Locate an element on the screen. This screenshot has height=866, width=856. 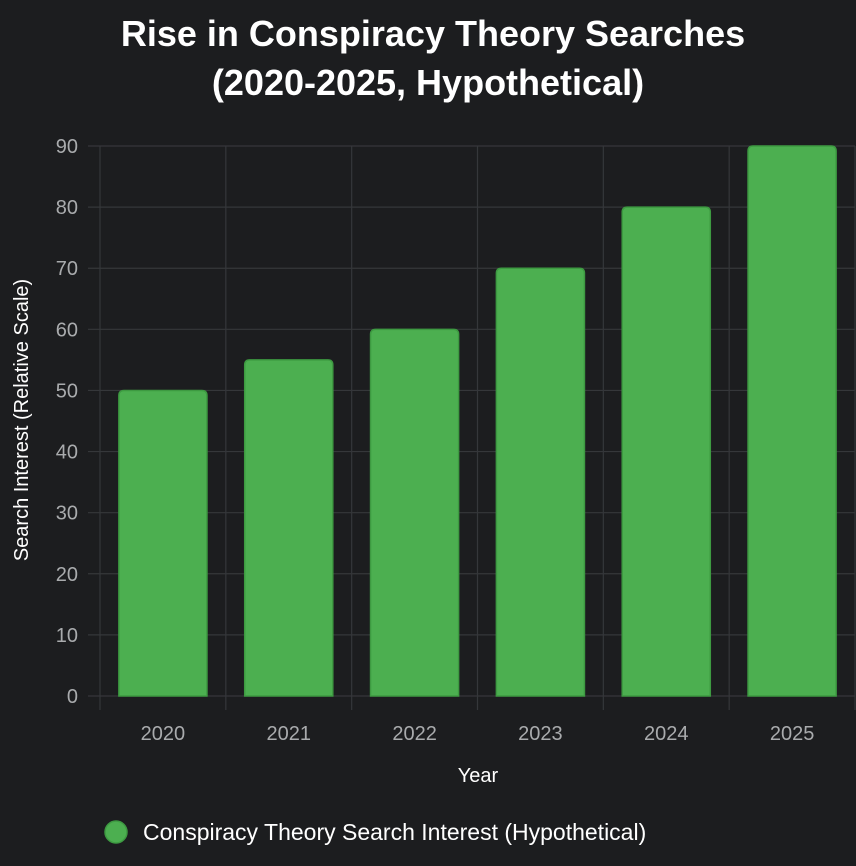
x-tick-label: 2025 is located at coordinates (792, 734).